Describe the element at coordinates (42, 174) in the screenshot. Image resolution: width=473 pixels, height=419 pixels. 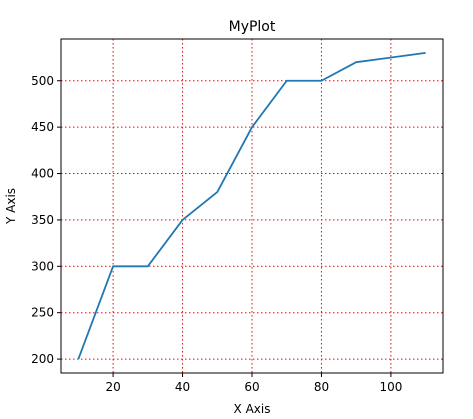
I see `y-tick-label: 400` at that location.